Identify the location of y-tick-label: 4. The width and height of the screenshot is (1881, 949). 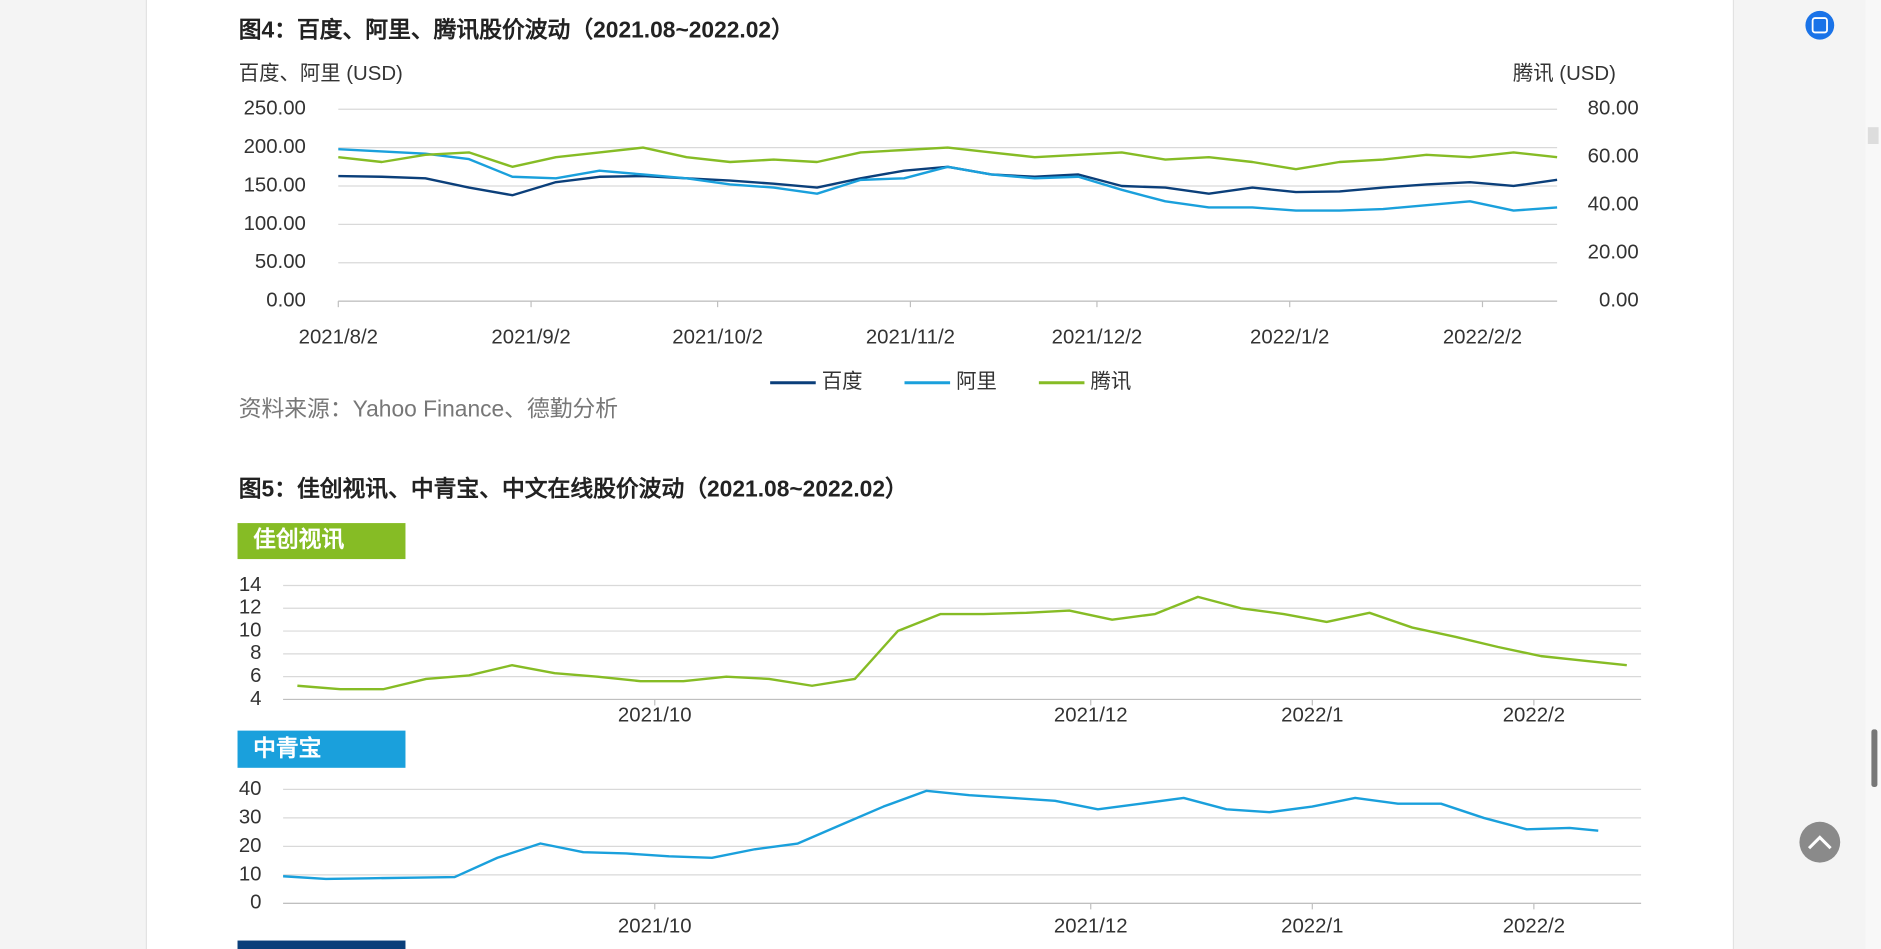
(255, 699).